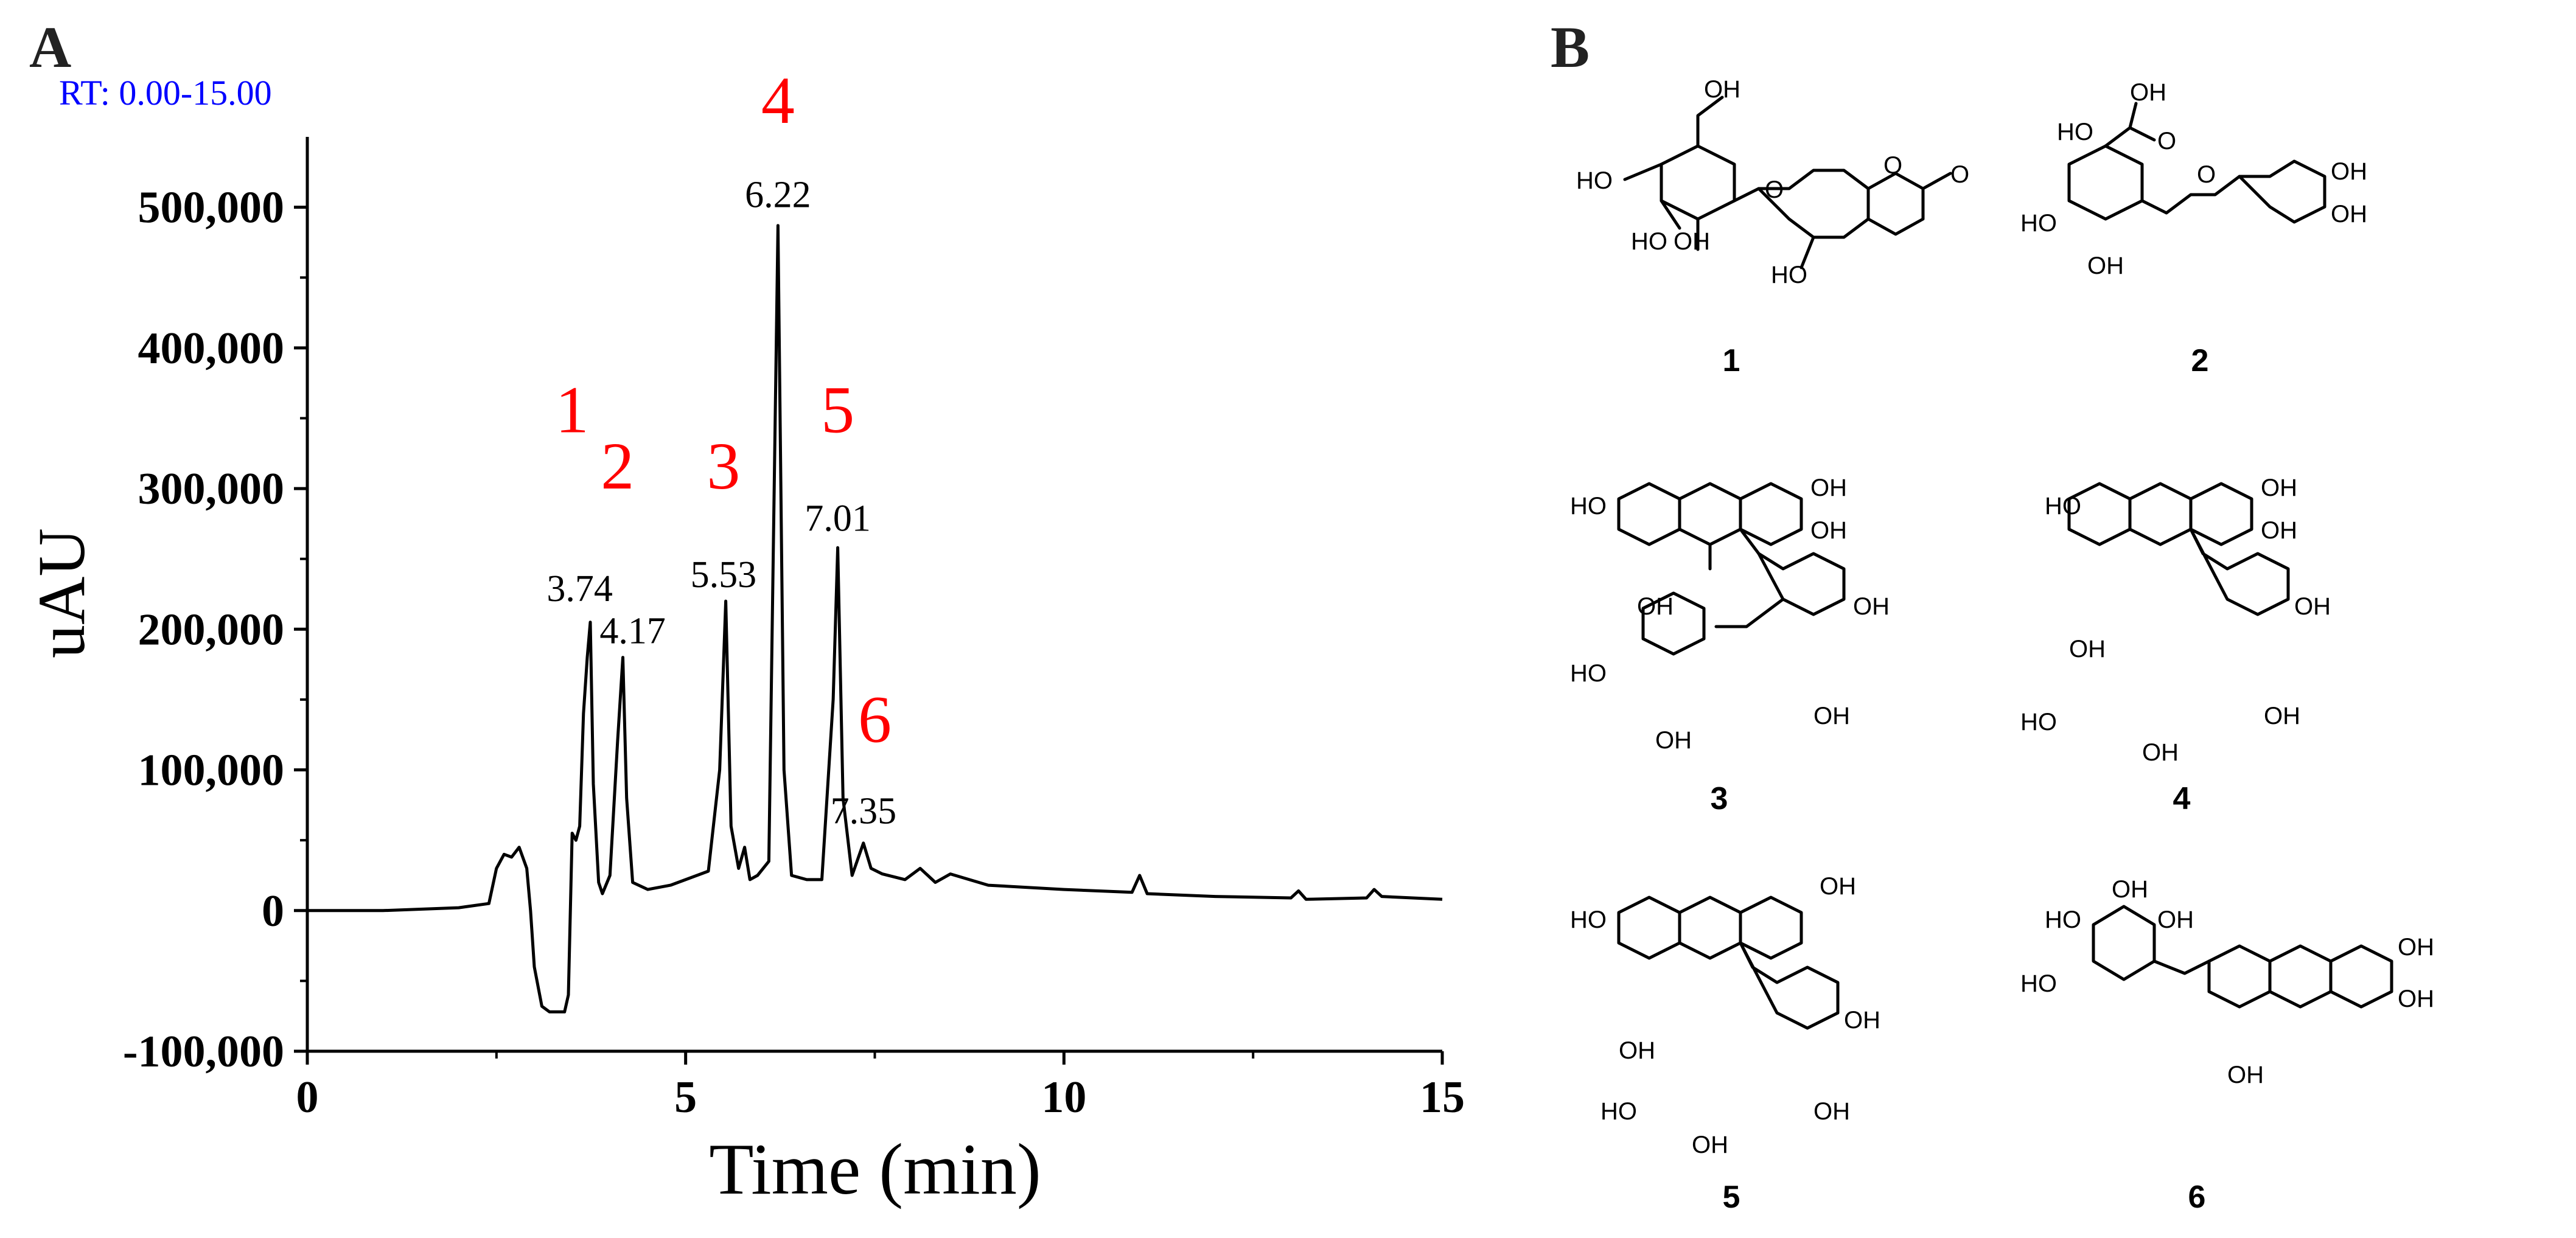 The width and height of the screenshot is (2576, 1238). I want to click on compound-label: 3, so click(1719, 798).